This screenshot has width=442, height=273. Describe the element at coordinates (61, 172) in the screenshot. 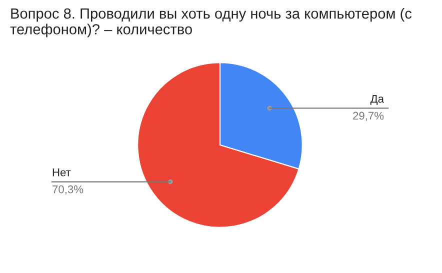

I see `slice-label: Нет` at that location.